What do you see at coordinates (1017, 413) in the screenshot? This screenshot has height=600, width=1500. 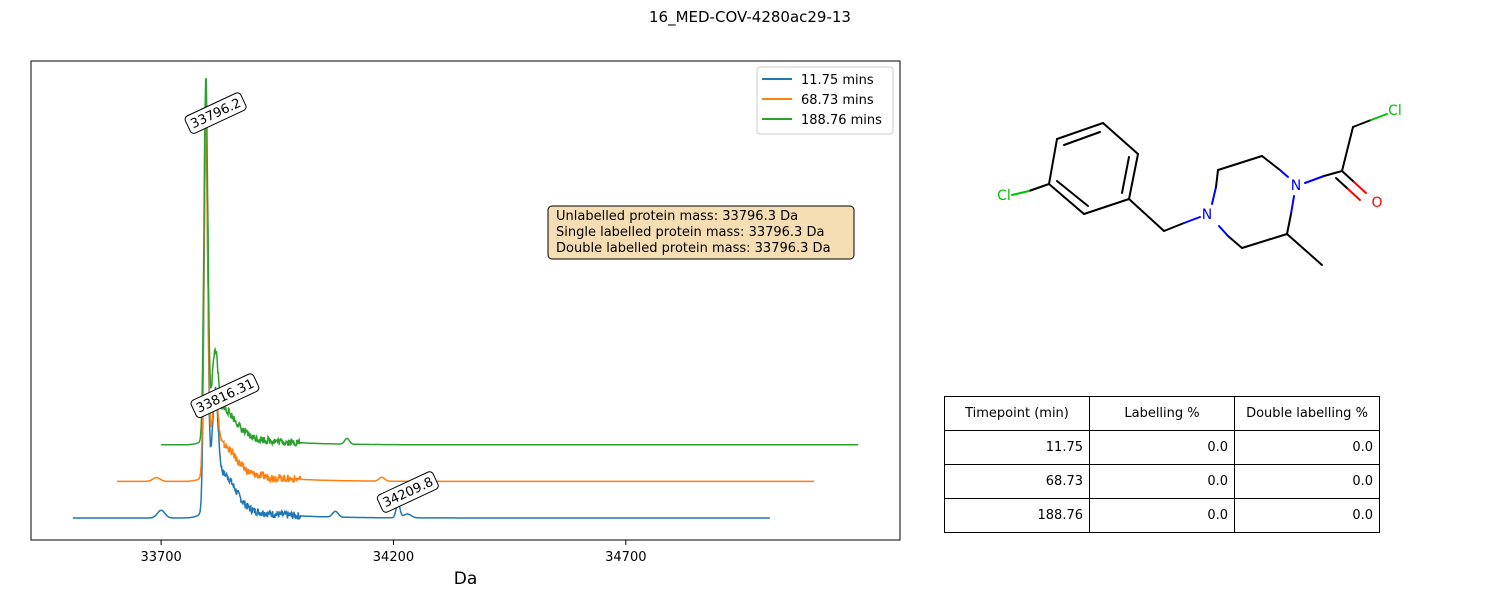 I see `table-header: Timepoint (min)` at bounding box center [1017, 413].